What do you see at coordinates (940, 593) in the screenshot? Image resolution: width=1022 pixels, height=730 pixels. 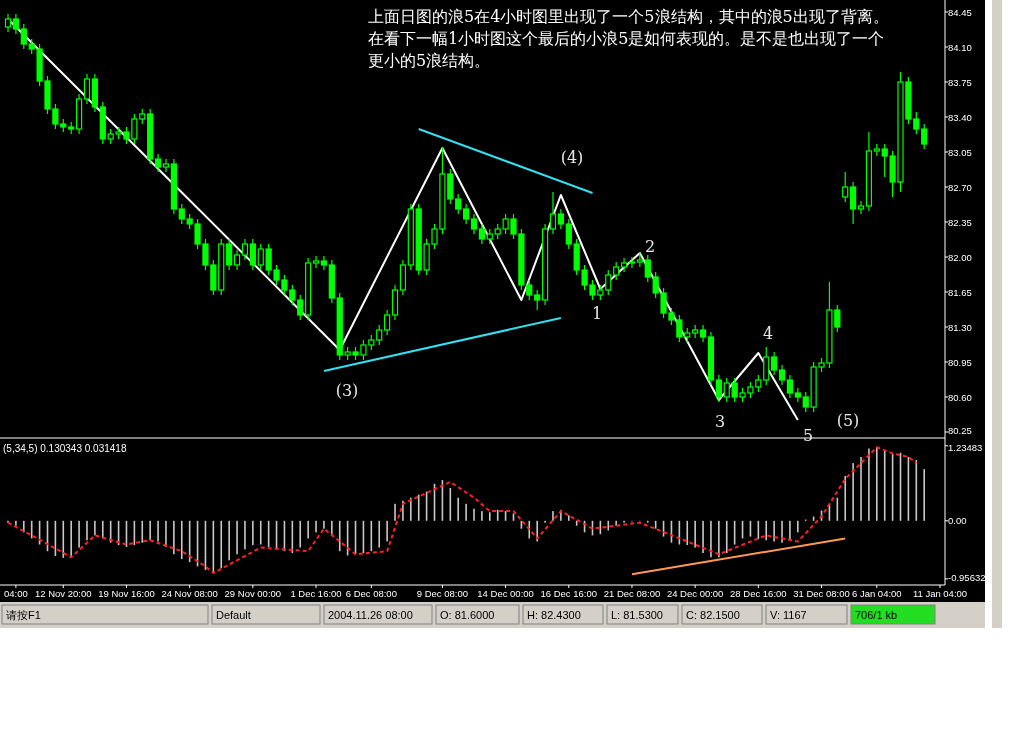 I see `x-tick-label: 11 Jan 04:00` at bounding box center [940, 593].